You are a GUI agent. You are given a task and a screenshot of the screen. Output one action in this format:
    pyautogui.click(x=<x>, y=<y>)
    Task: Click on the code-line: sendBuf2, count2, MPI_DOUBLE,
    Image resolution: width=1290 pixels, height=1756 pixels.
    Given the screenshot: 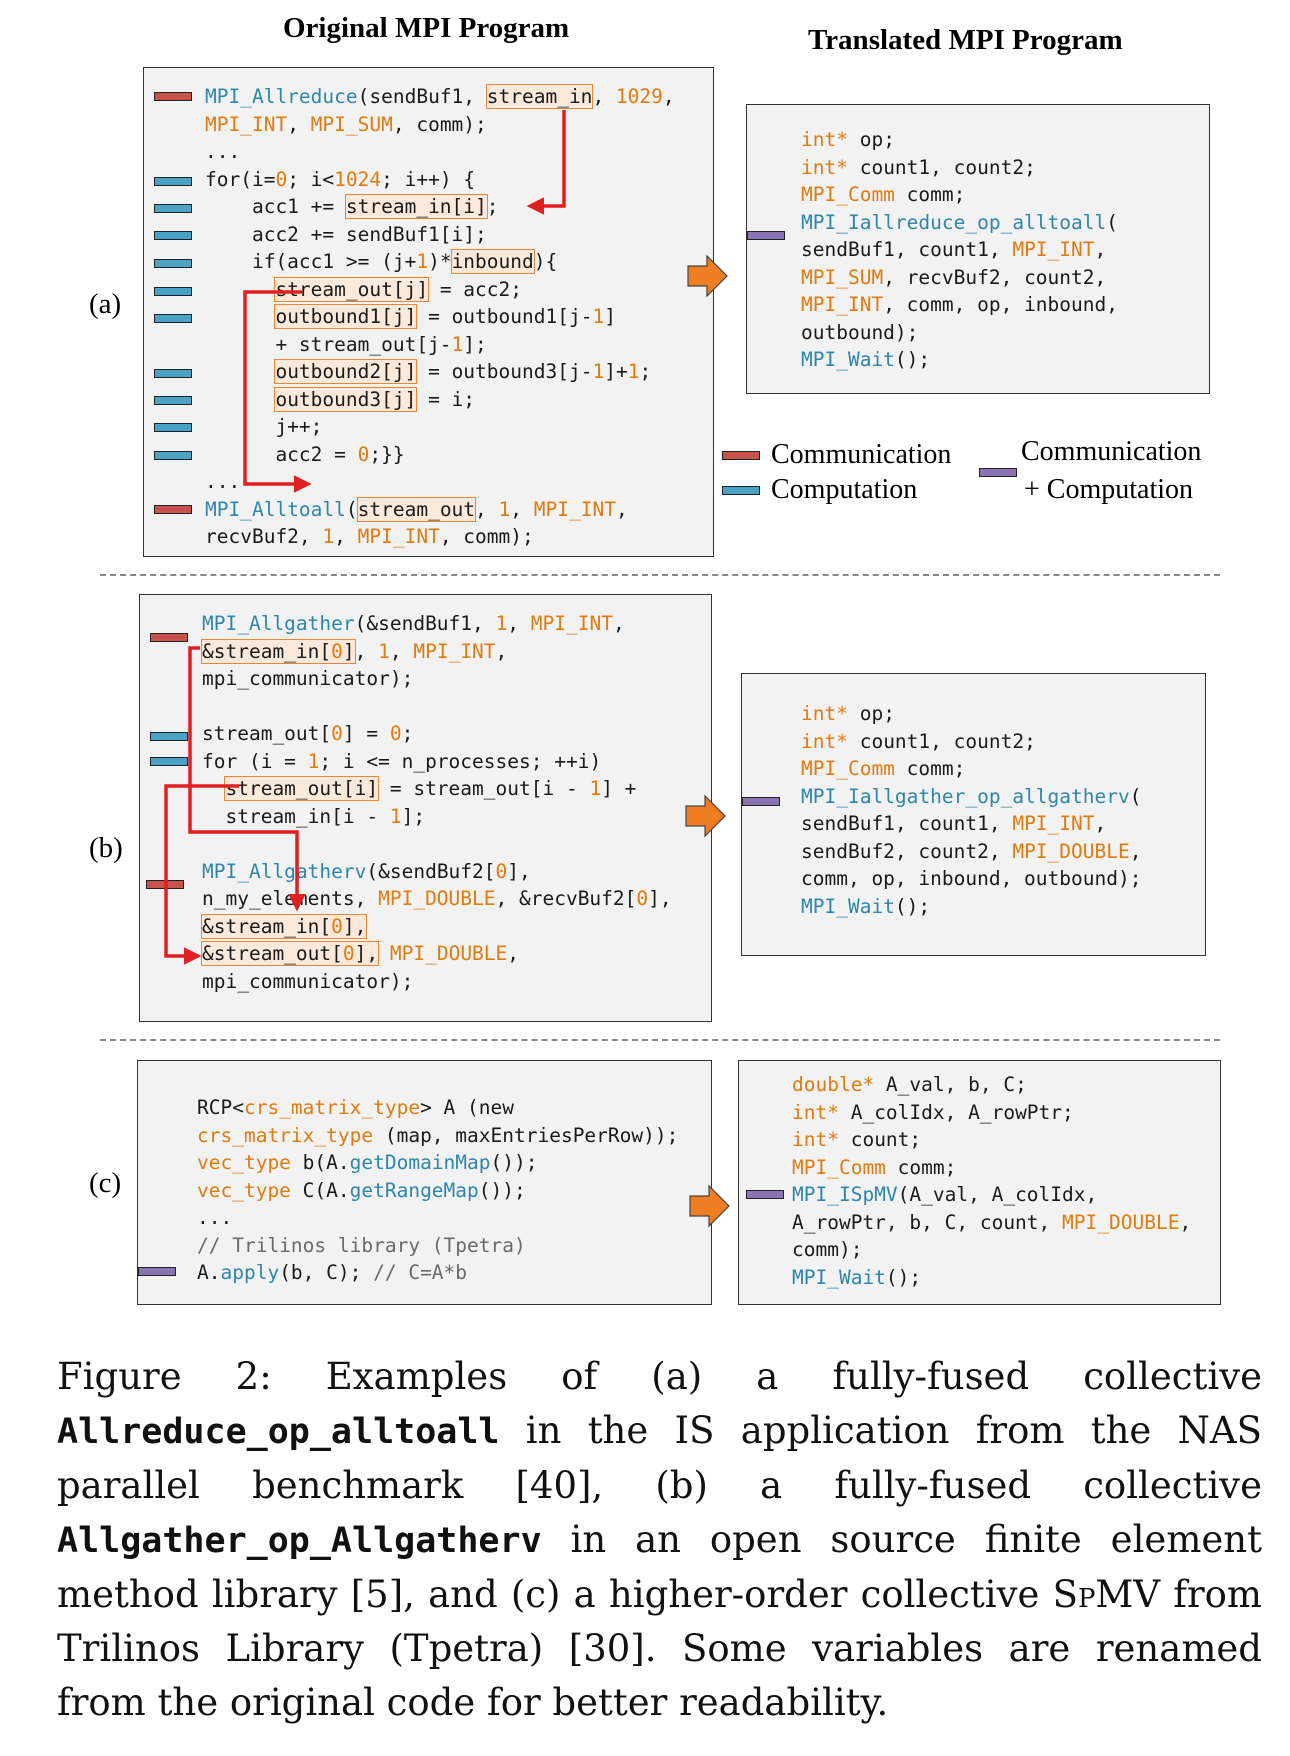 What is the action you would take?
    pyautogui.click(x=971, y=851)
    